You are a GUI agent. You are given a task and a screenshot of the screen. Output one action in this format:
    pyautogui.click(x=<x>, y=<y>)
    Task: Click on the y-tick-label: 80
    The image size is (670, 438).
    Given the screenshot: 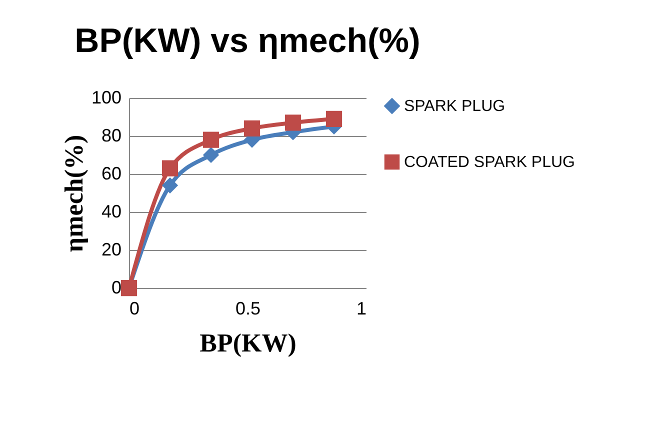 What is the action you would take?
    pyautogui.click(x=111, y=136)
    